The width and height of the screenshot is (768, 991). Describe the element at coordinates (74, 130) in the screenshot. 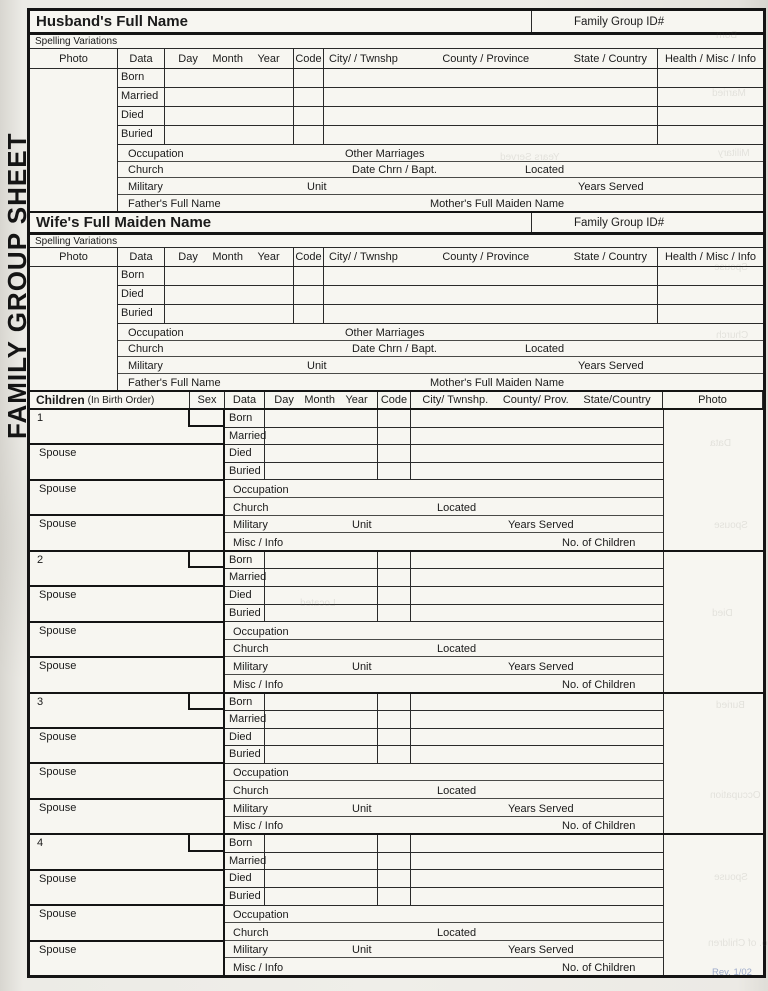

I see `husband-photo-cell: Photo` at that location.